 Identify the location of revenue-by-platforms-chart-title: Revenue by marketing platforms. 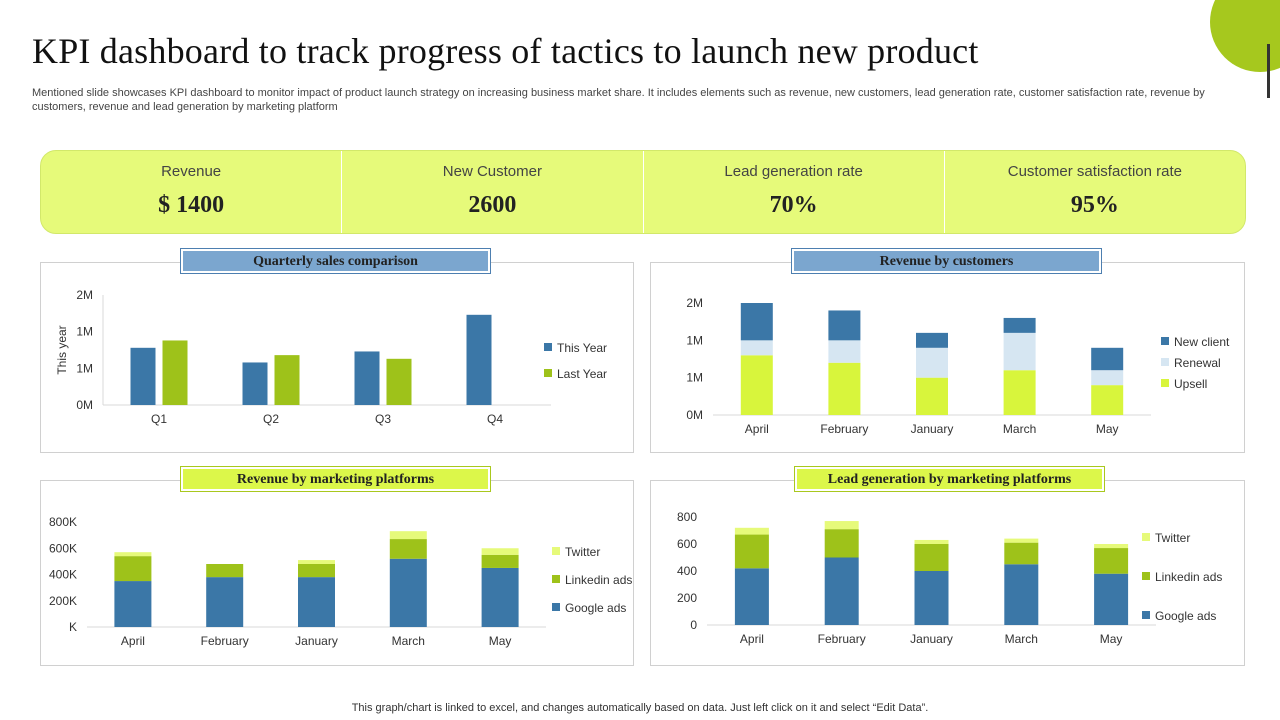
(335, 479).